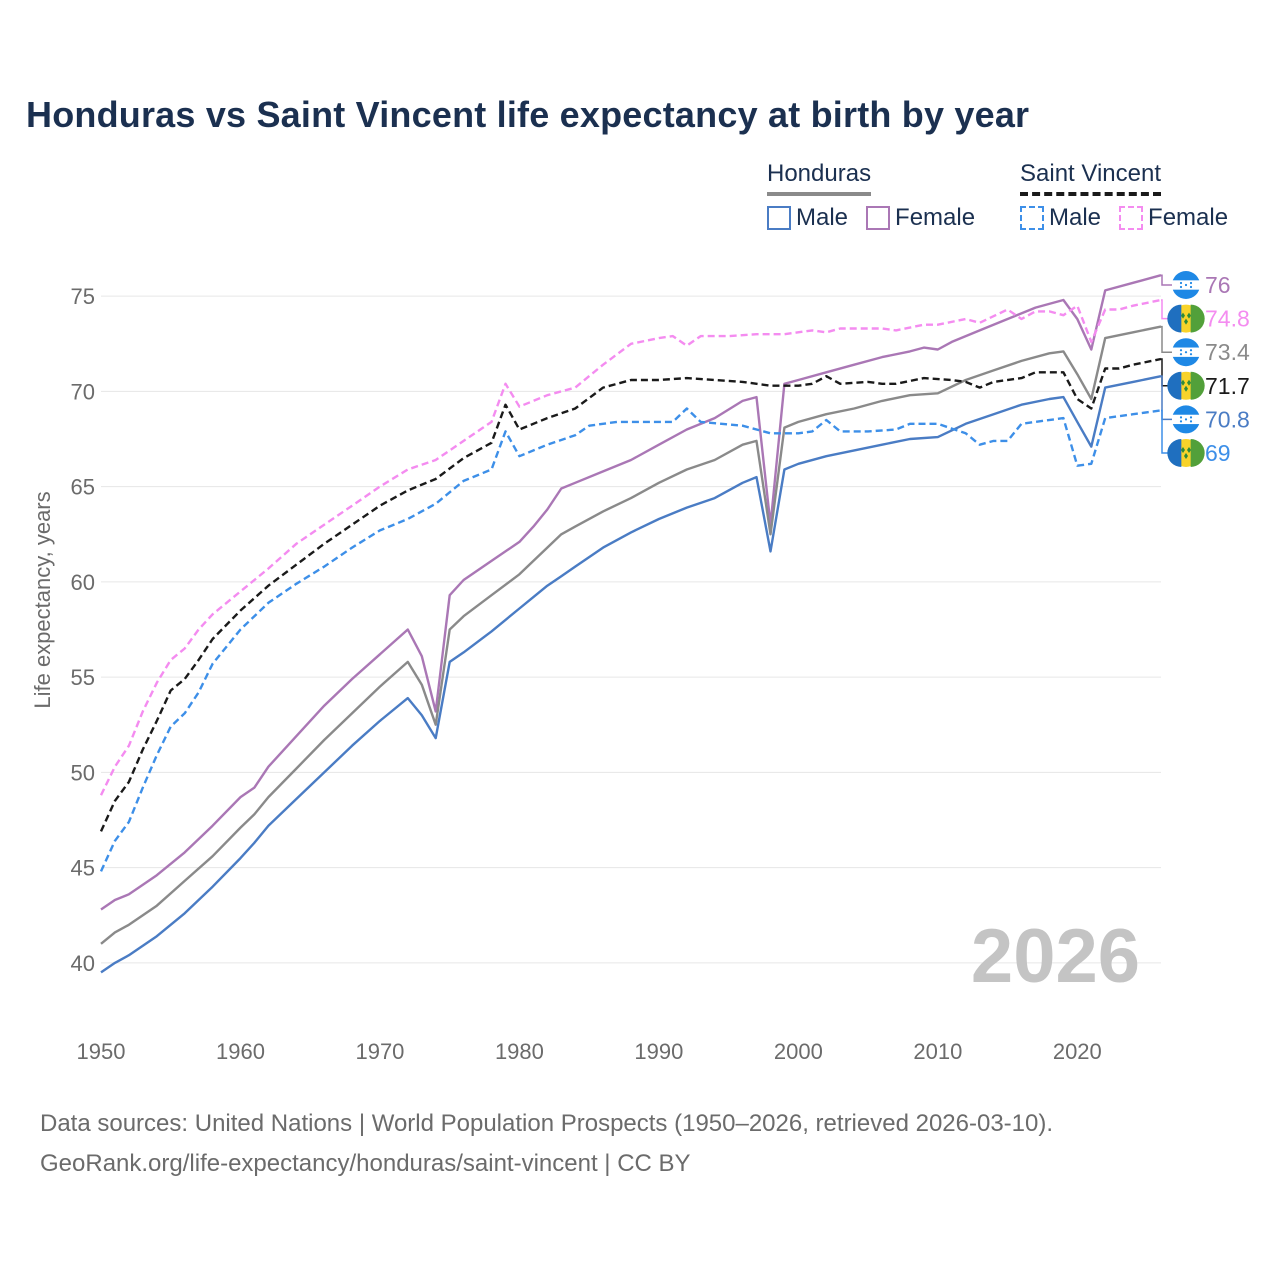 Image resolution: width=1280 pixels, height=1280 pixels. Describe the element at coordinates (83, 677) in the screenshot. I see `y-tick-55: 55` at that location.